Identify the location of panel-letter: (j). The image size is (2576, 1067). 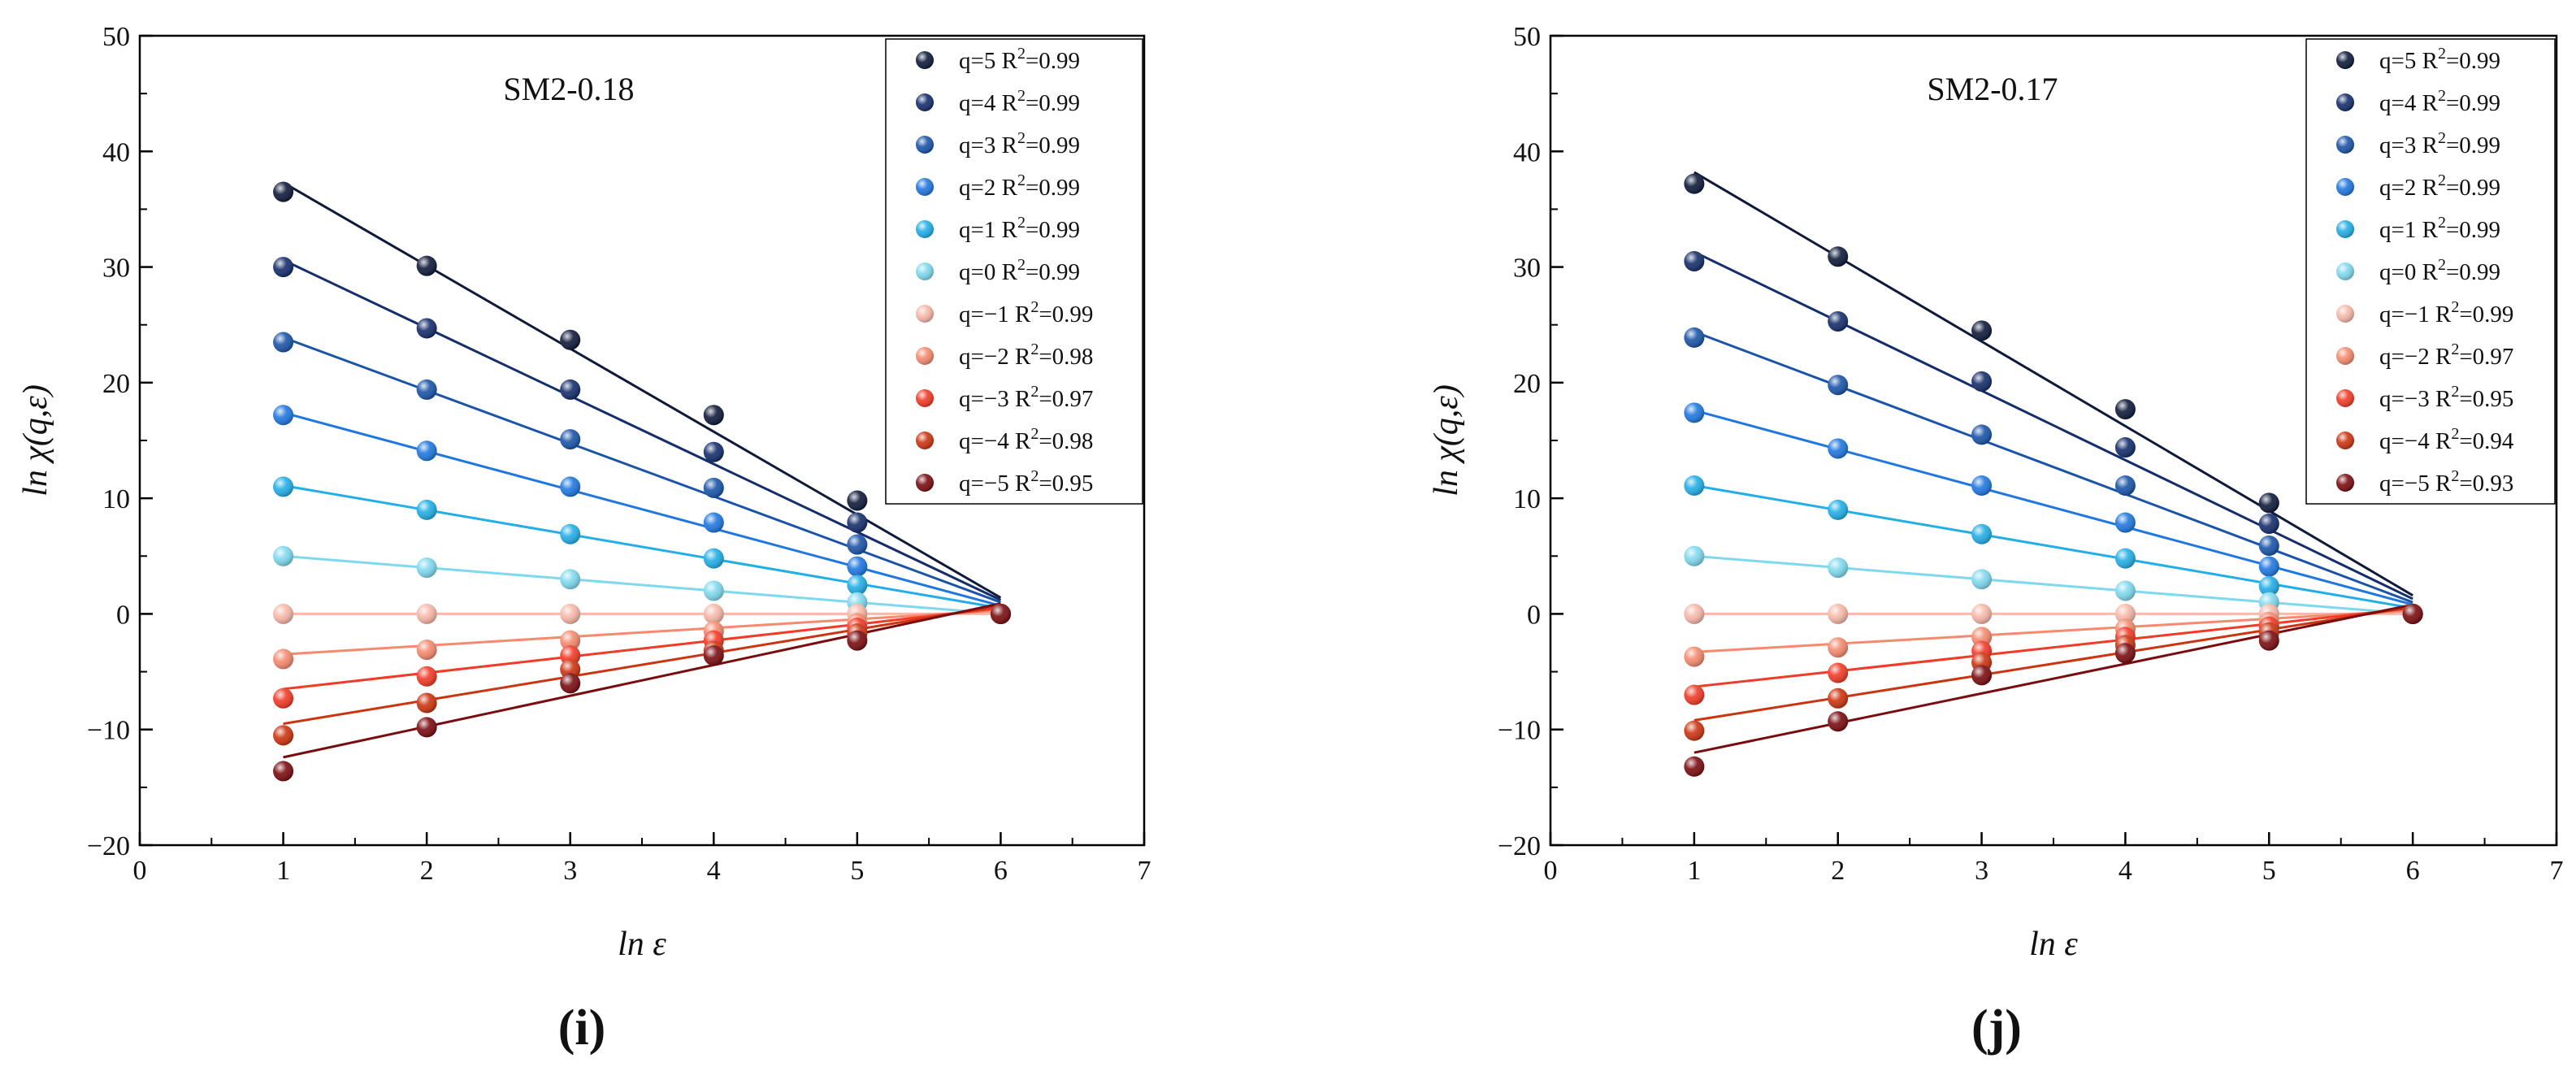
(1996, 1028).